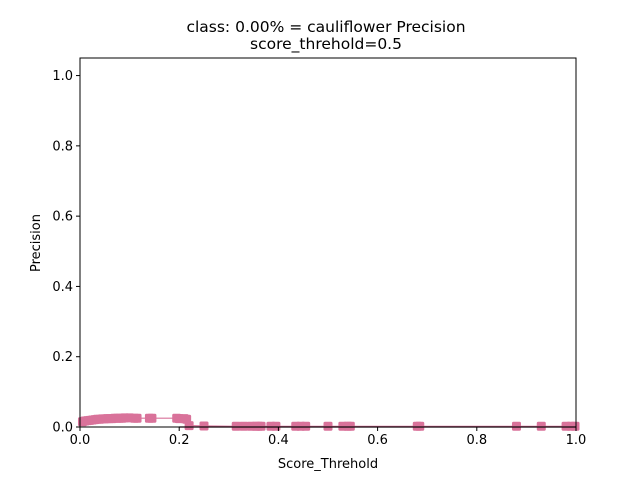  I want to click on x-tick-label: 0.4, so click(278, 440).